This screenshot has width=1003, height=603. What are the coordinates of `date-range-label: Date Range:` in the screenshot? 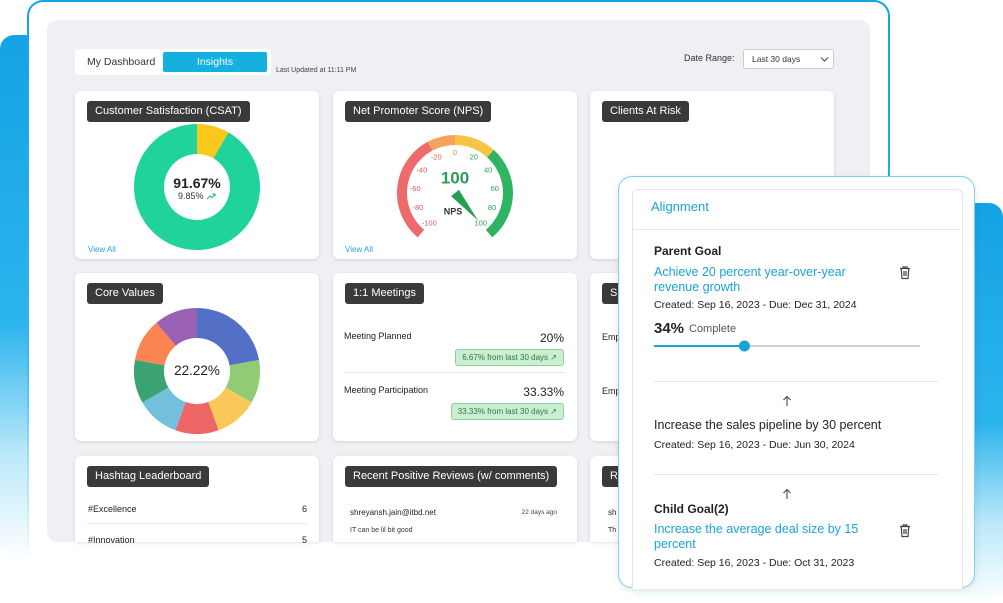 It's located at (709, 58).